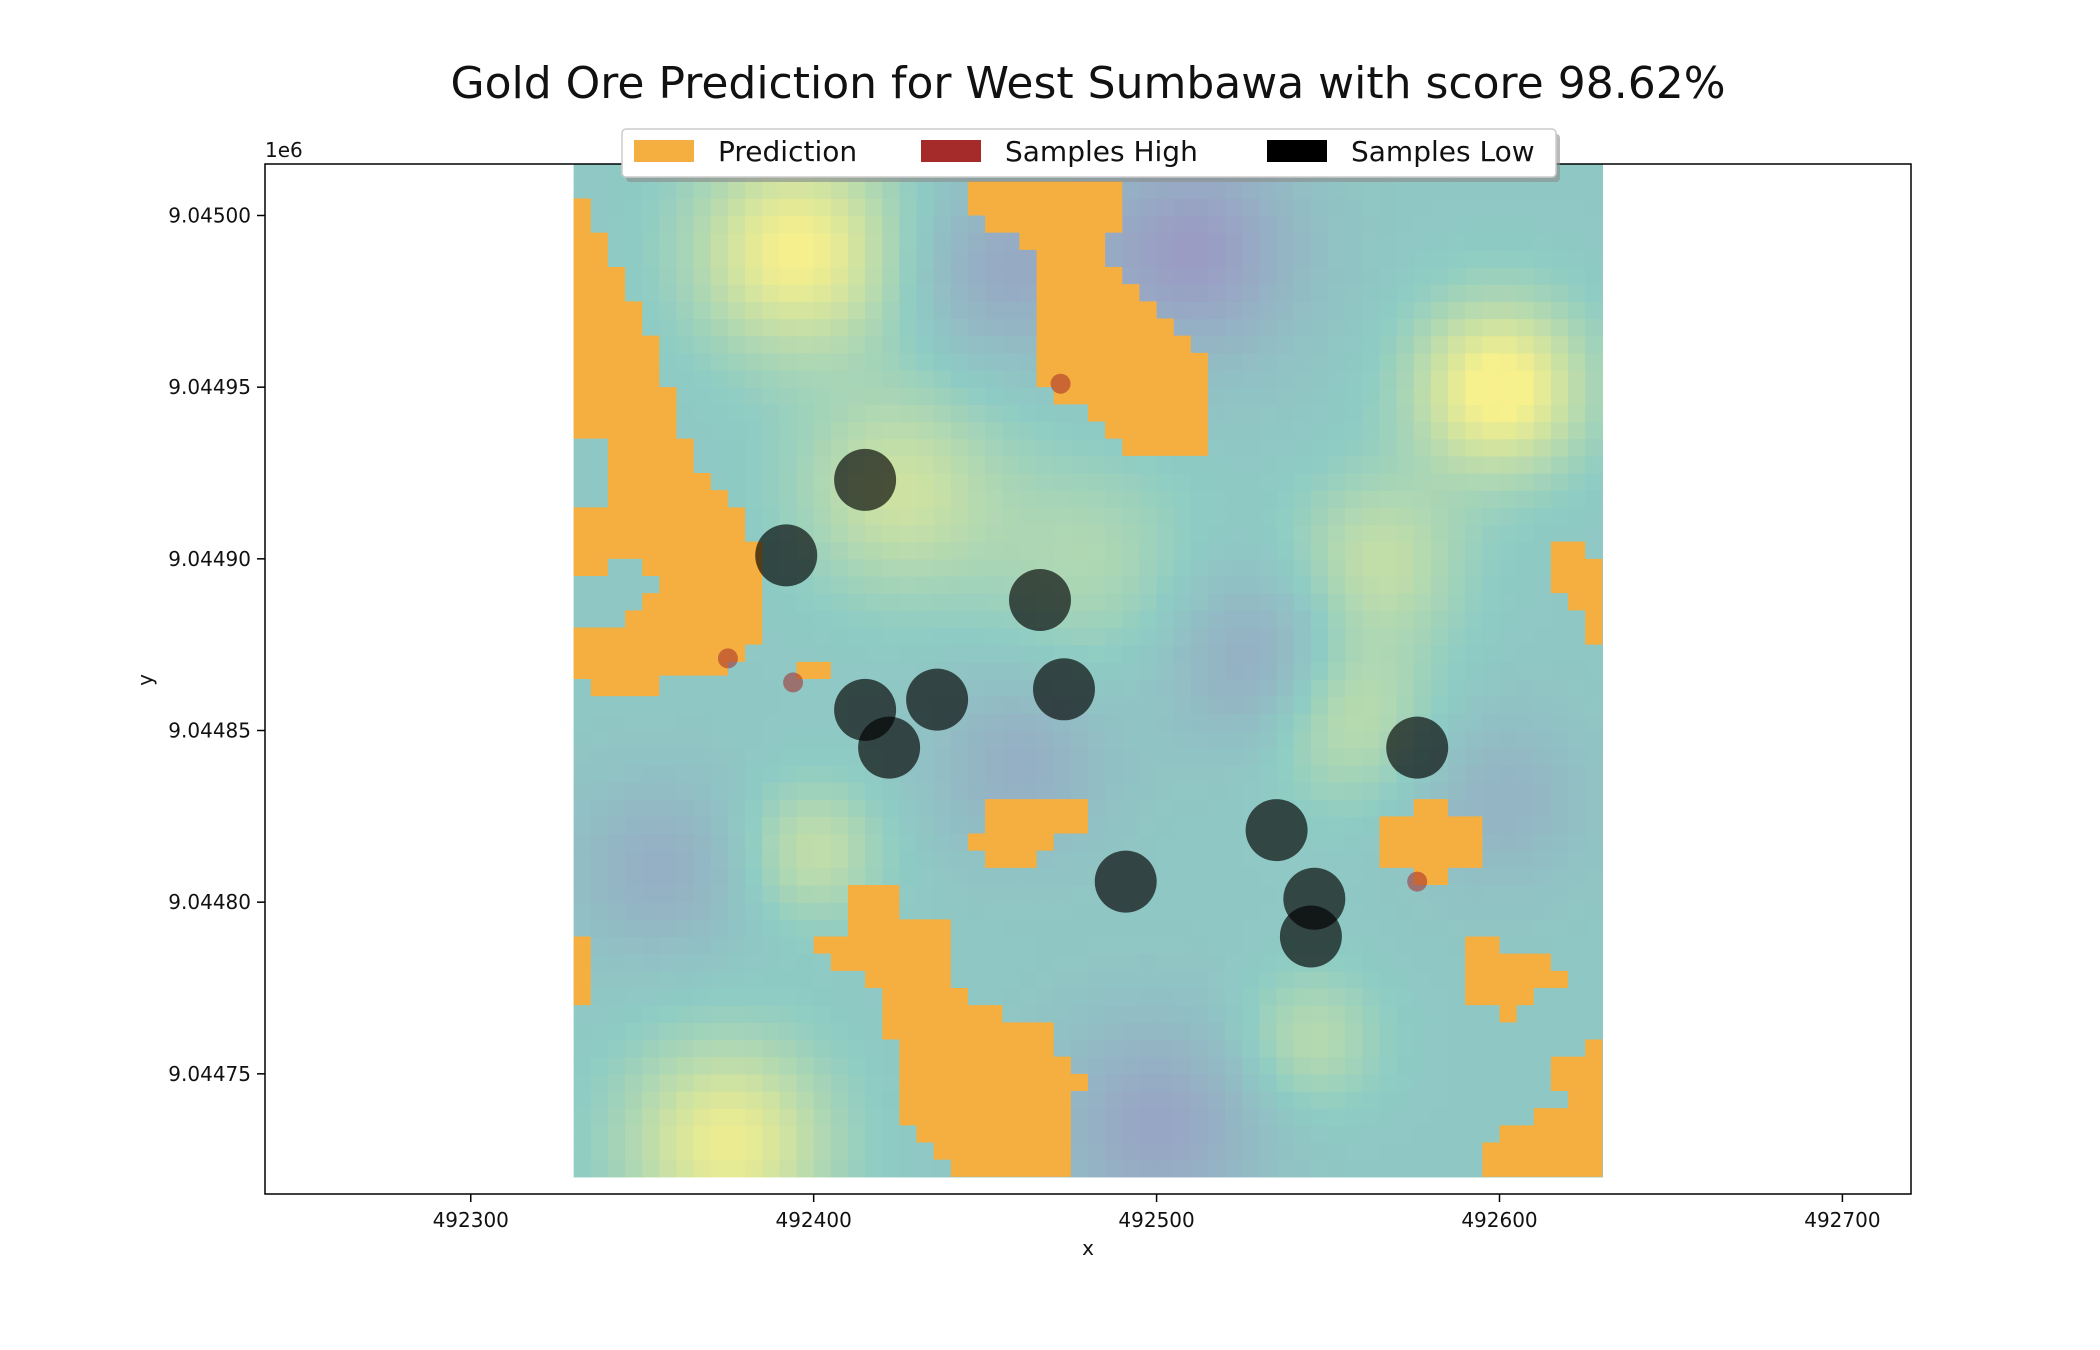  I want to click on samples-high-point, so click(727, 658).